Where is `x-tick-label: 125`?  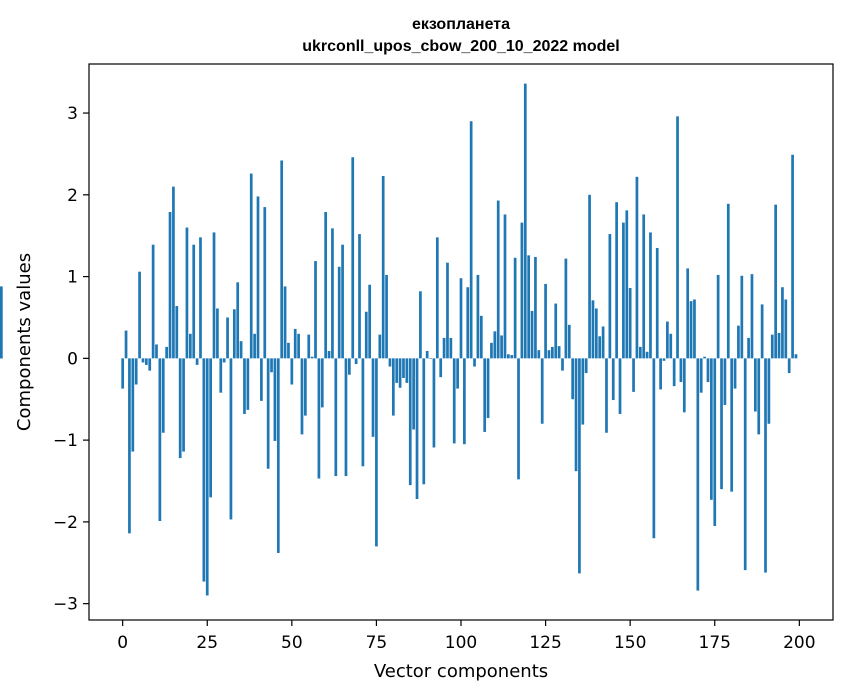
x-tick-label: 125 is located at coordinates (545, 643).